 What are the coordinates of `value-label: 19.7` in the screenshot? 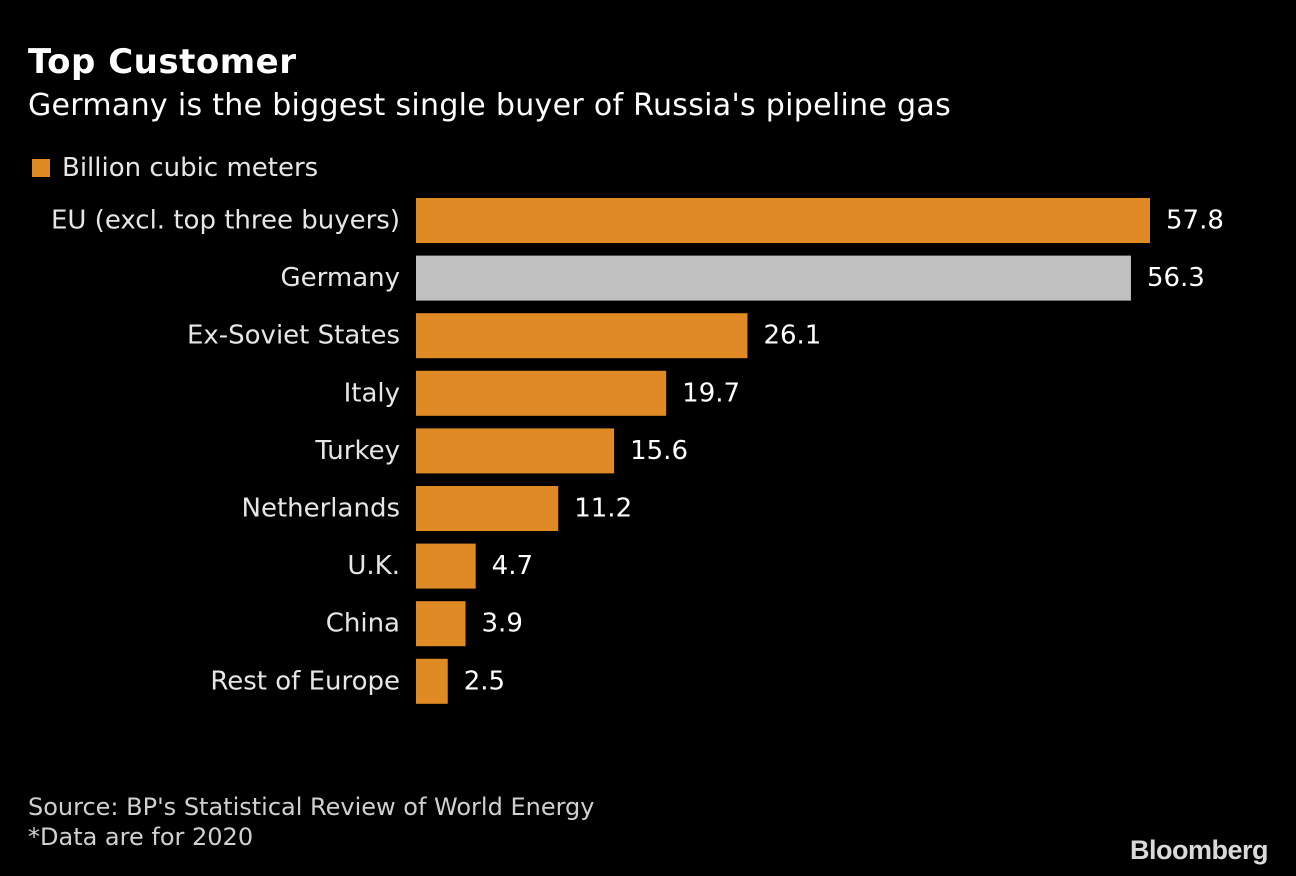 It's located at (711, 393).